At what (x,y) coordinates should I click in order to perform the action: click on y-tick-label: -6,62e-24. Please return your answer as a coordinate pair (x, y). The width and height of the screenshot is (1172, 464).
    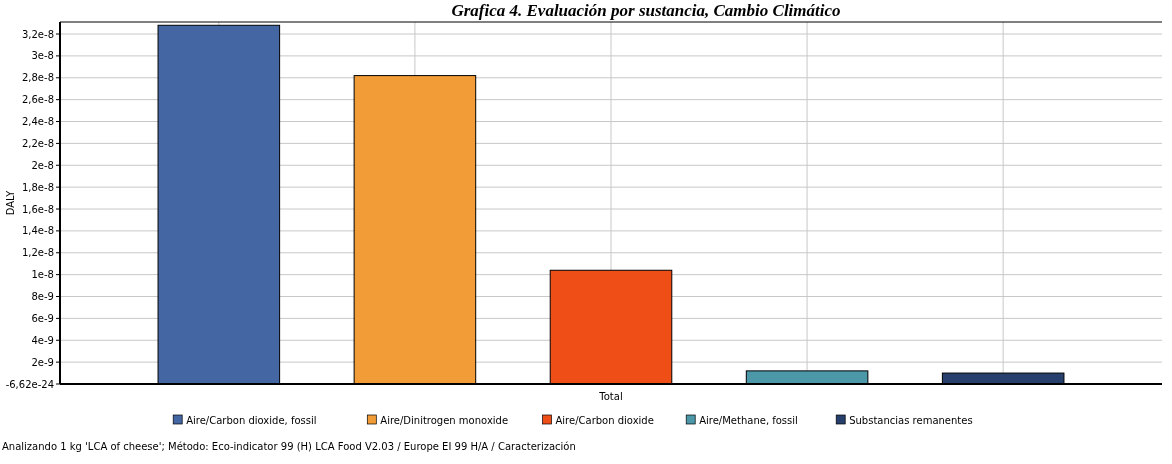
    Looking at the image, I should click on (29, 384).